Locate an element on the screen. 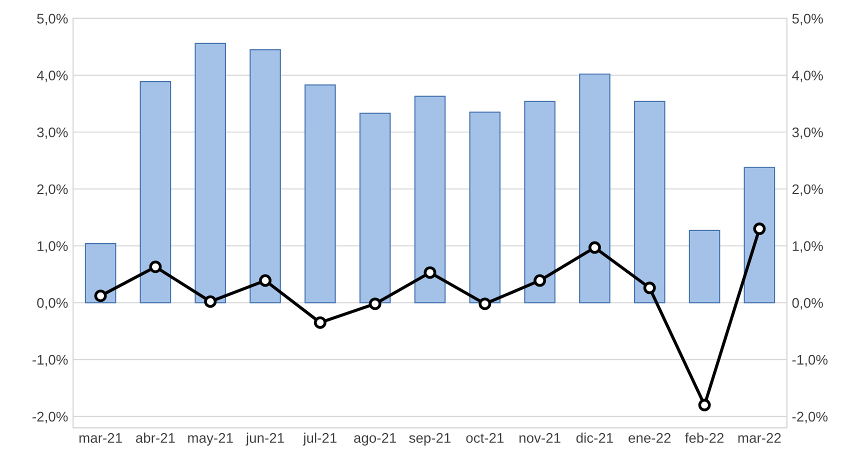  x-tick-label: jul-21 is located at coordinates (319, 439).